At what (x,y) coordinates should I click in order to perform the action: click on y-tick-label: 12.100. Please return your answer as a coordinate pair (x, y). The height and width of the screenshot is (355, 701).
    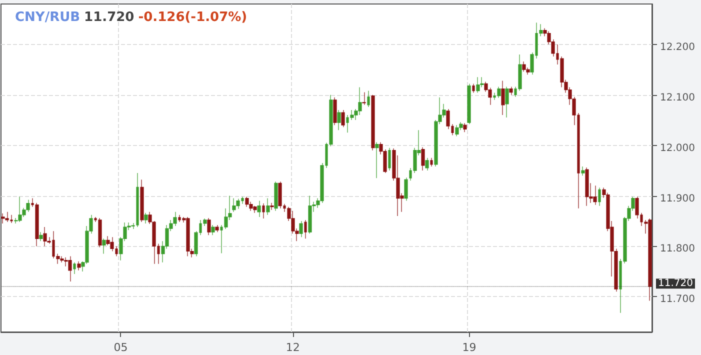
    Looking at the image, I should click on (677, 98).